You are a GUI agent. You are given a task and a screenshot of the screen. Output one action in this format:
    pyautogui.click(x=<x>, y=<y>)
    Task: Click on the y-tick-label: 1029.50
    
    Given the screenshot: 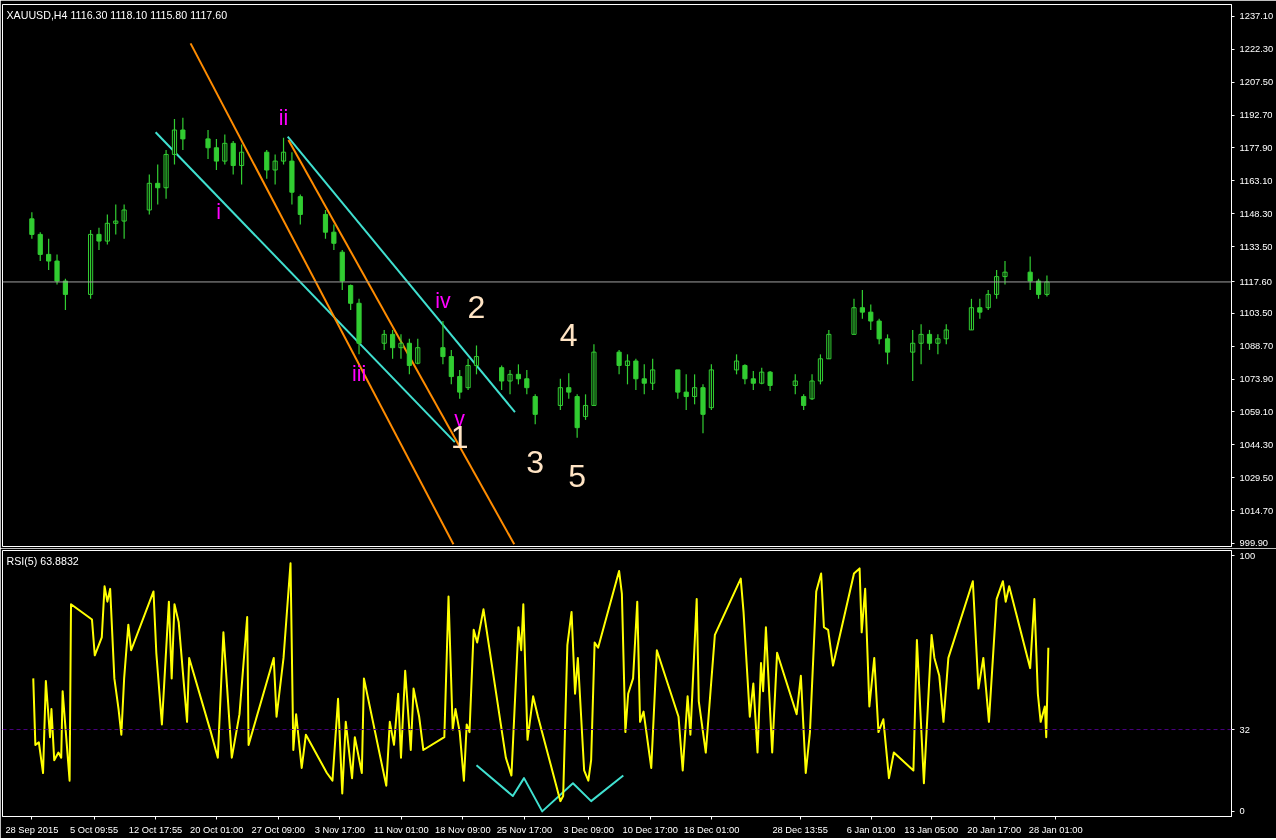 What is the action you would take?
    pyautogui.click(x=1256, y=477)
    